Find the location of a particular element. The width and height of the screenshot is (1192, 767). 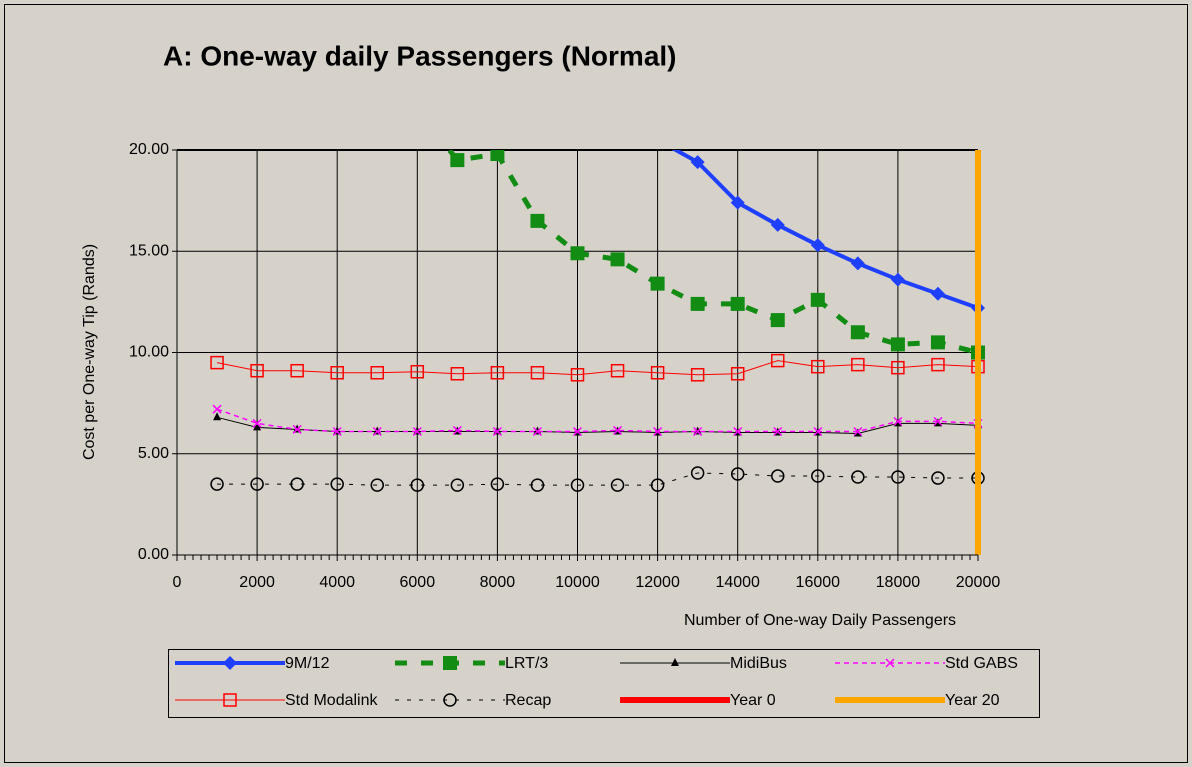

x-tick-label: 14000 is located at coordinates (737, 582).